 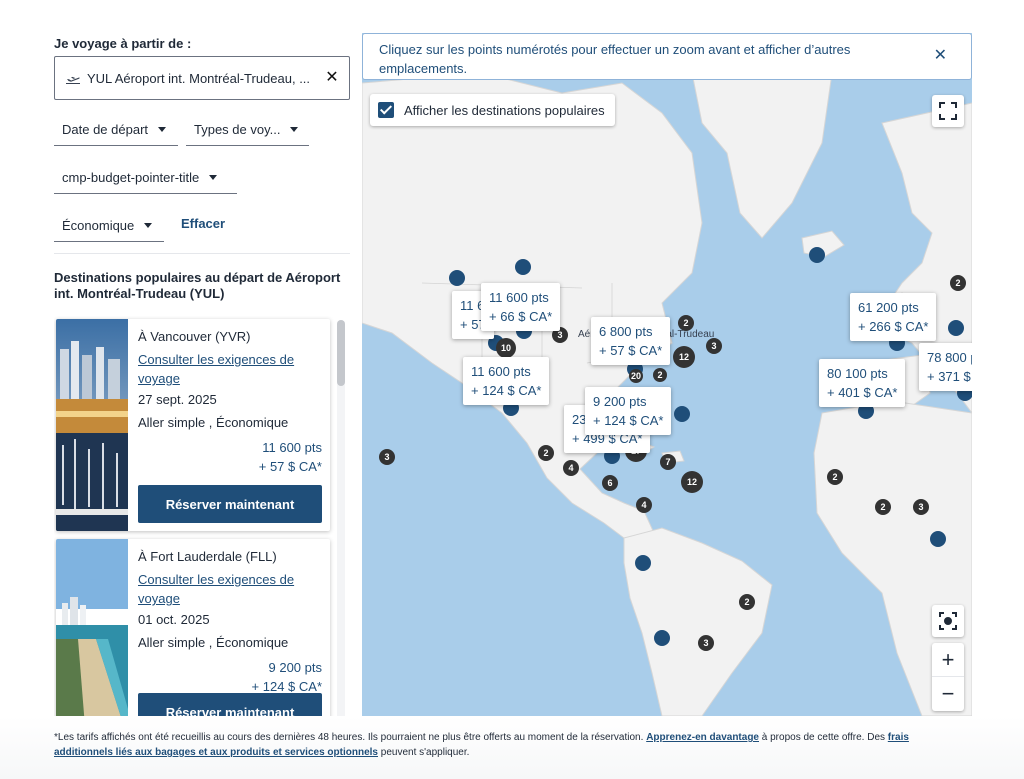 What do you see at coordinates (341, 353) in the screenshot?
I see `scrollbar-thumb` at bounding box center [341, 353].